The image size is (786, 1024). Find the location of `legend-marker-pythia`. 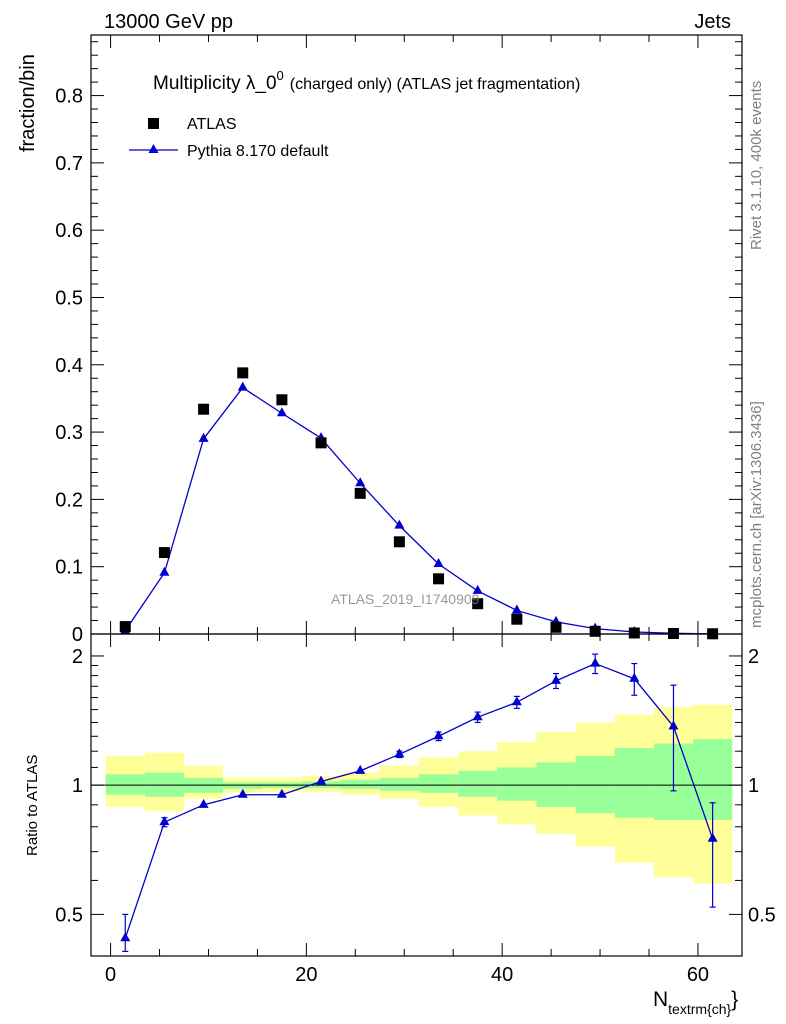

legend-marker-pythia is located at coordinates (153, 148).